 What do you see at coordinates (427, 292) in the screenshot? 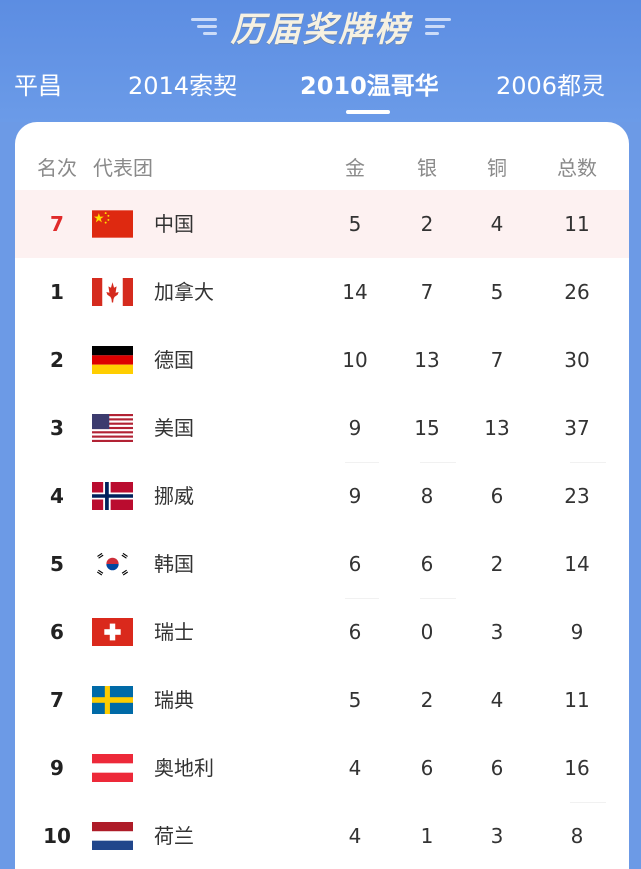
I see `silver-count: 7` at bounding box center [427, 292].